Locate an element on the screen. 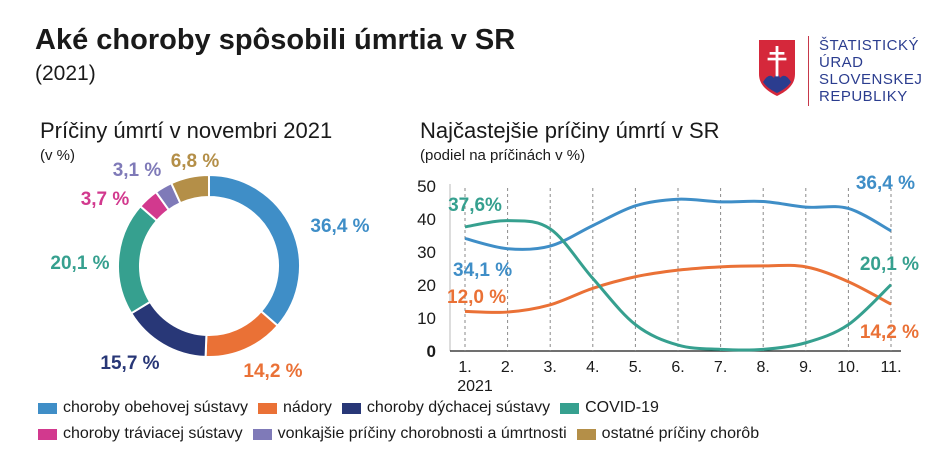 The height and width of the screenshot is (474, 950). donut-label-other: 6,8 % is located at coordinates (195, 161).